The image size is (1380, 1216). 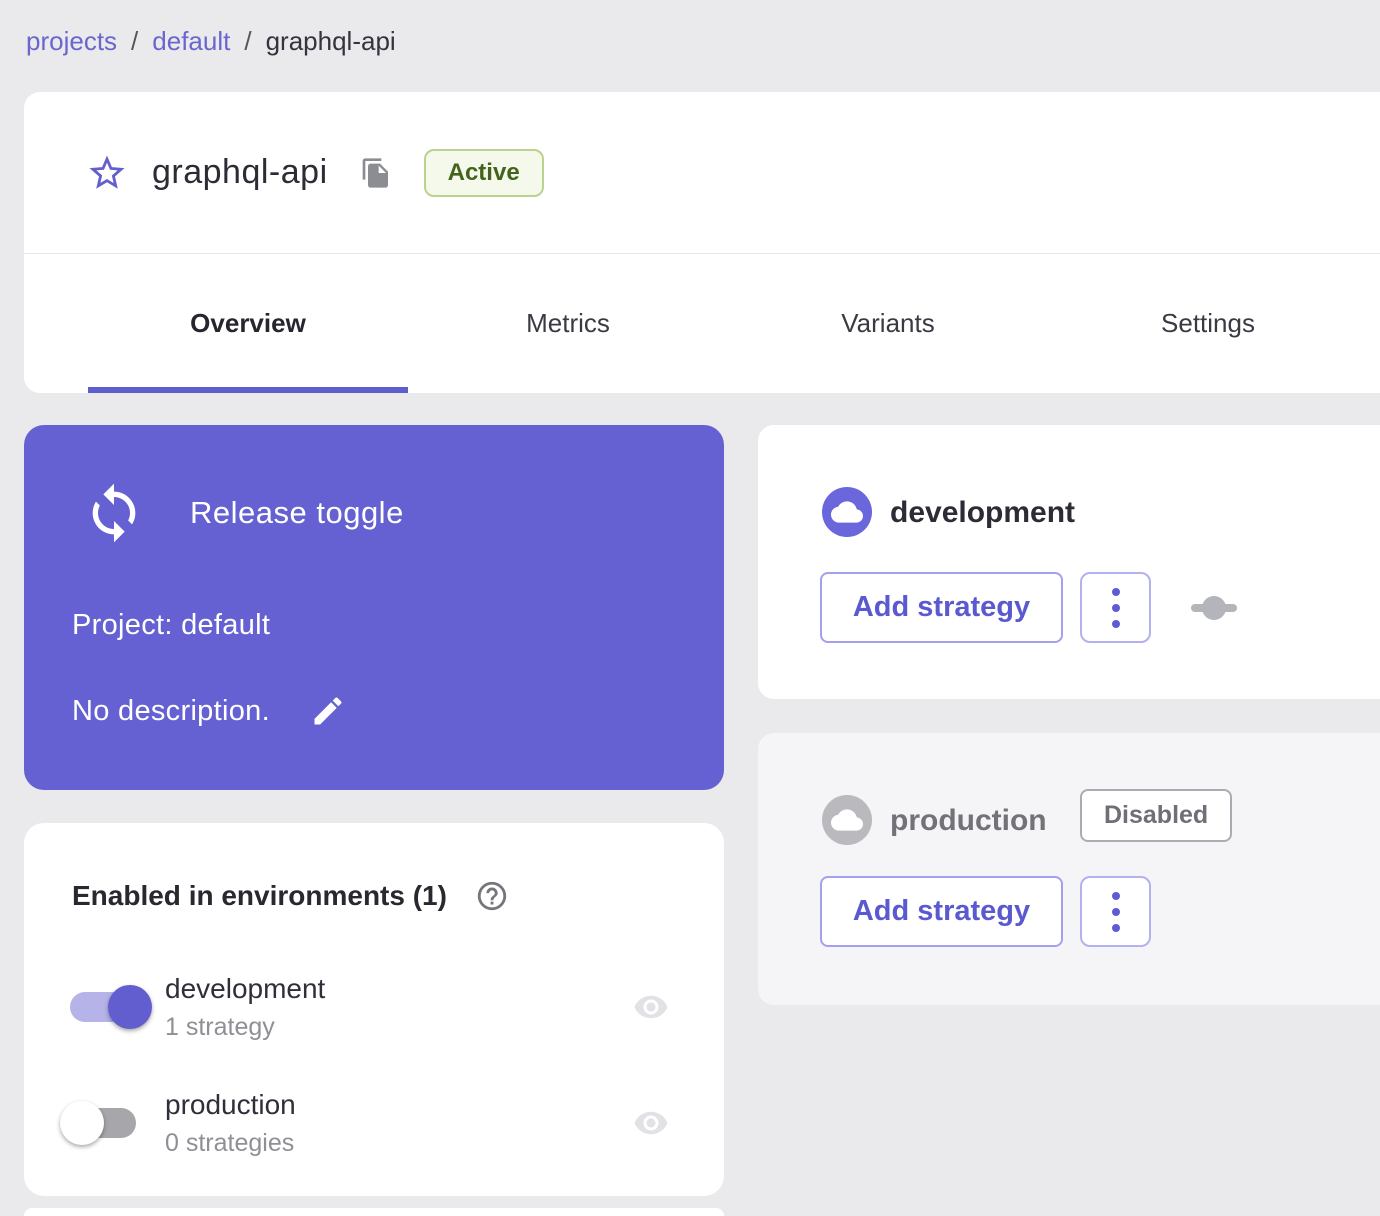 I want to click on breadcrumb-current: graphql-api, so click(x=330, y=41).